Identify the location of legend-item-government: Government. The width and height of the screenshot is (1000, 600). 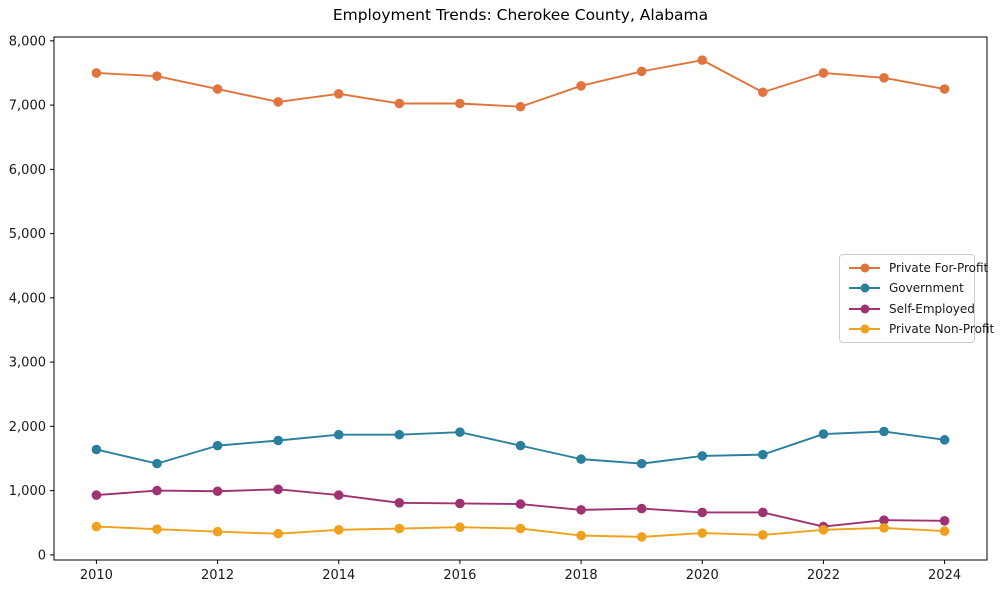
(907, 288).